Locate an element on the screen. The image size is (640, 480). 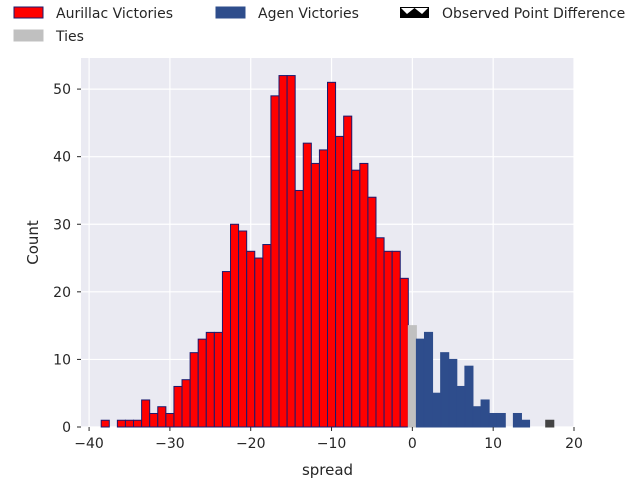
bar-aurillac--28 is located at coordinates (186, 403).